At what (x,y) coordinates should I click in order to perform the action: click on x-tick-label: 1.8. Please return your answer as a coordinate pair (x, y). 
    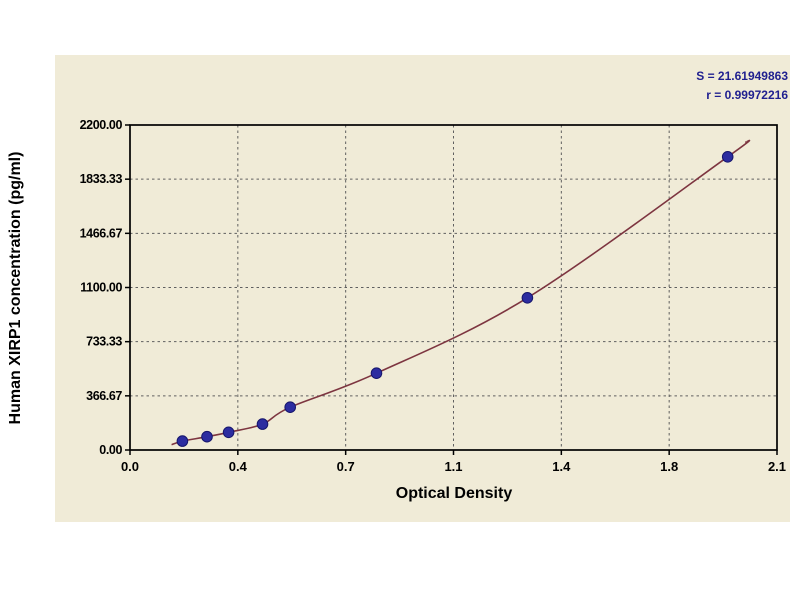
    Looking at the image, I should click on (669, 466).